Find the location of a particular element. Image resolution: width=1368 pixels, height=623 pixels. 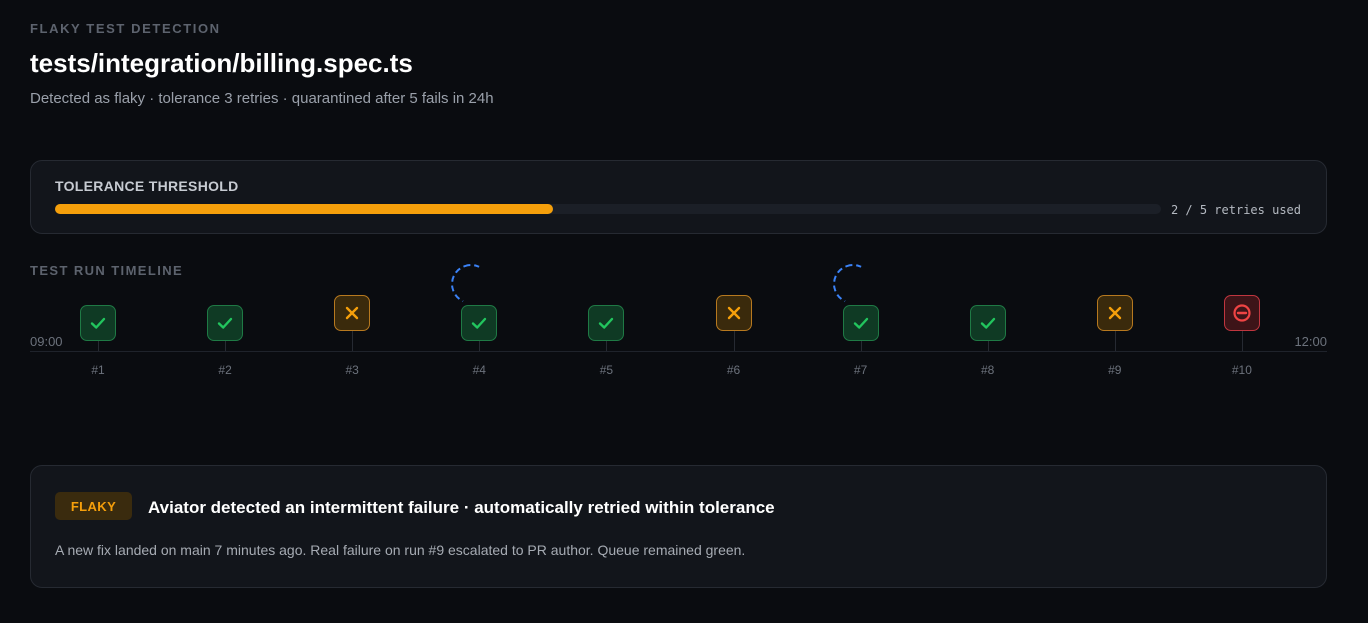

tolerance-progress-track is located at coordinates (608, 209).